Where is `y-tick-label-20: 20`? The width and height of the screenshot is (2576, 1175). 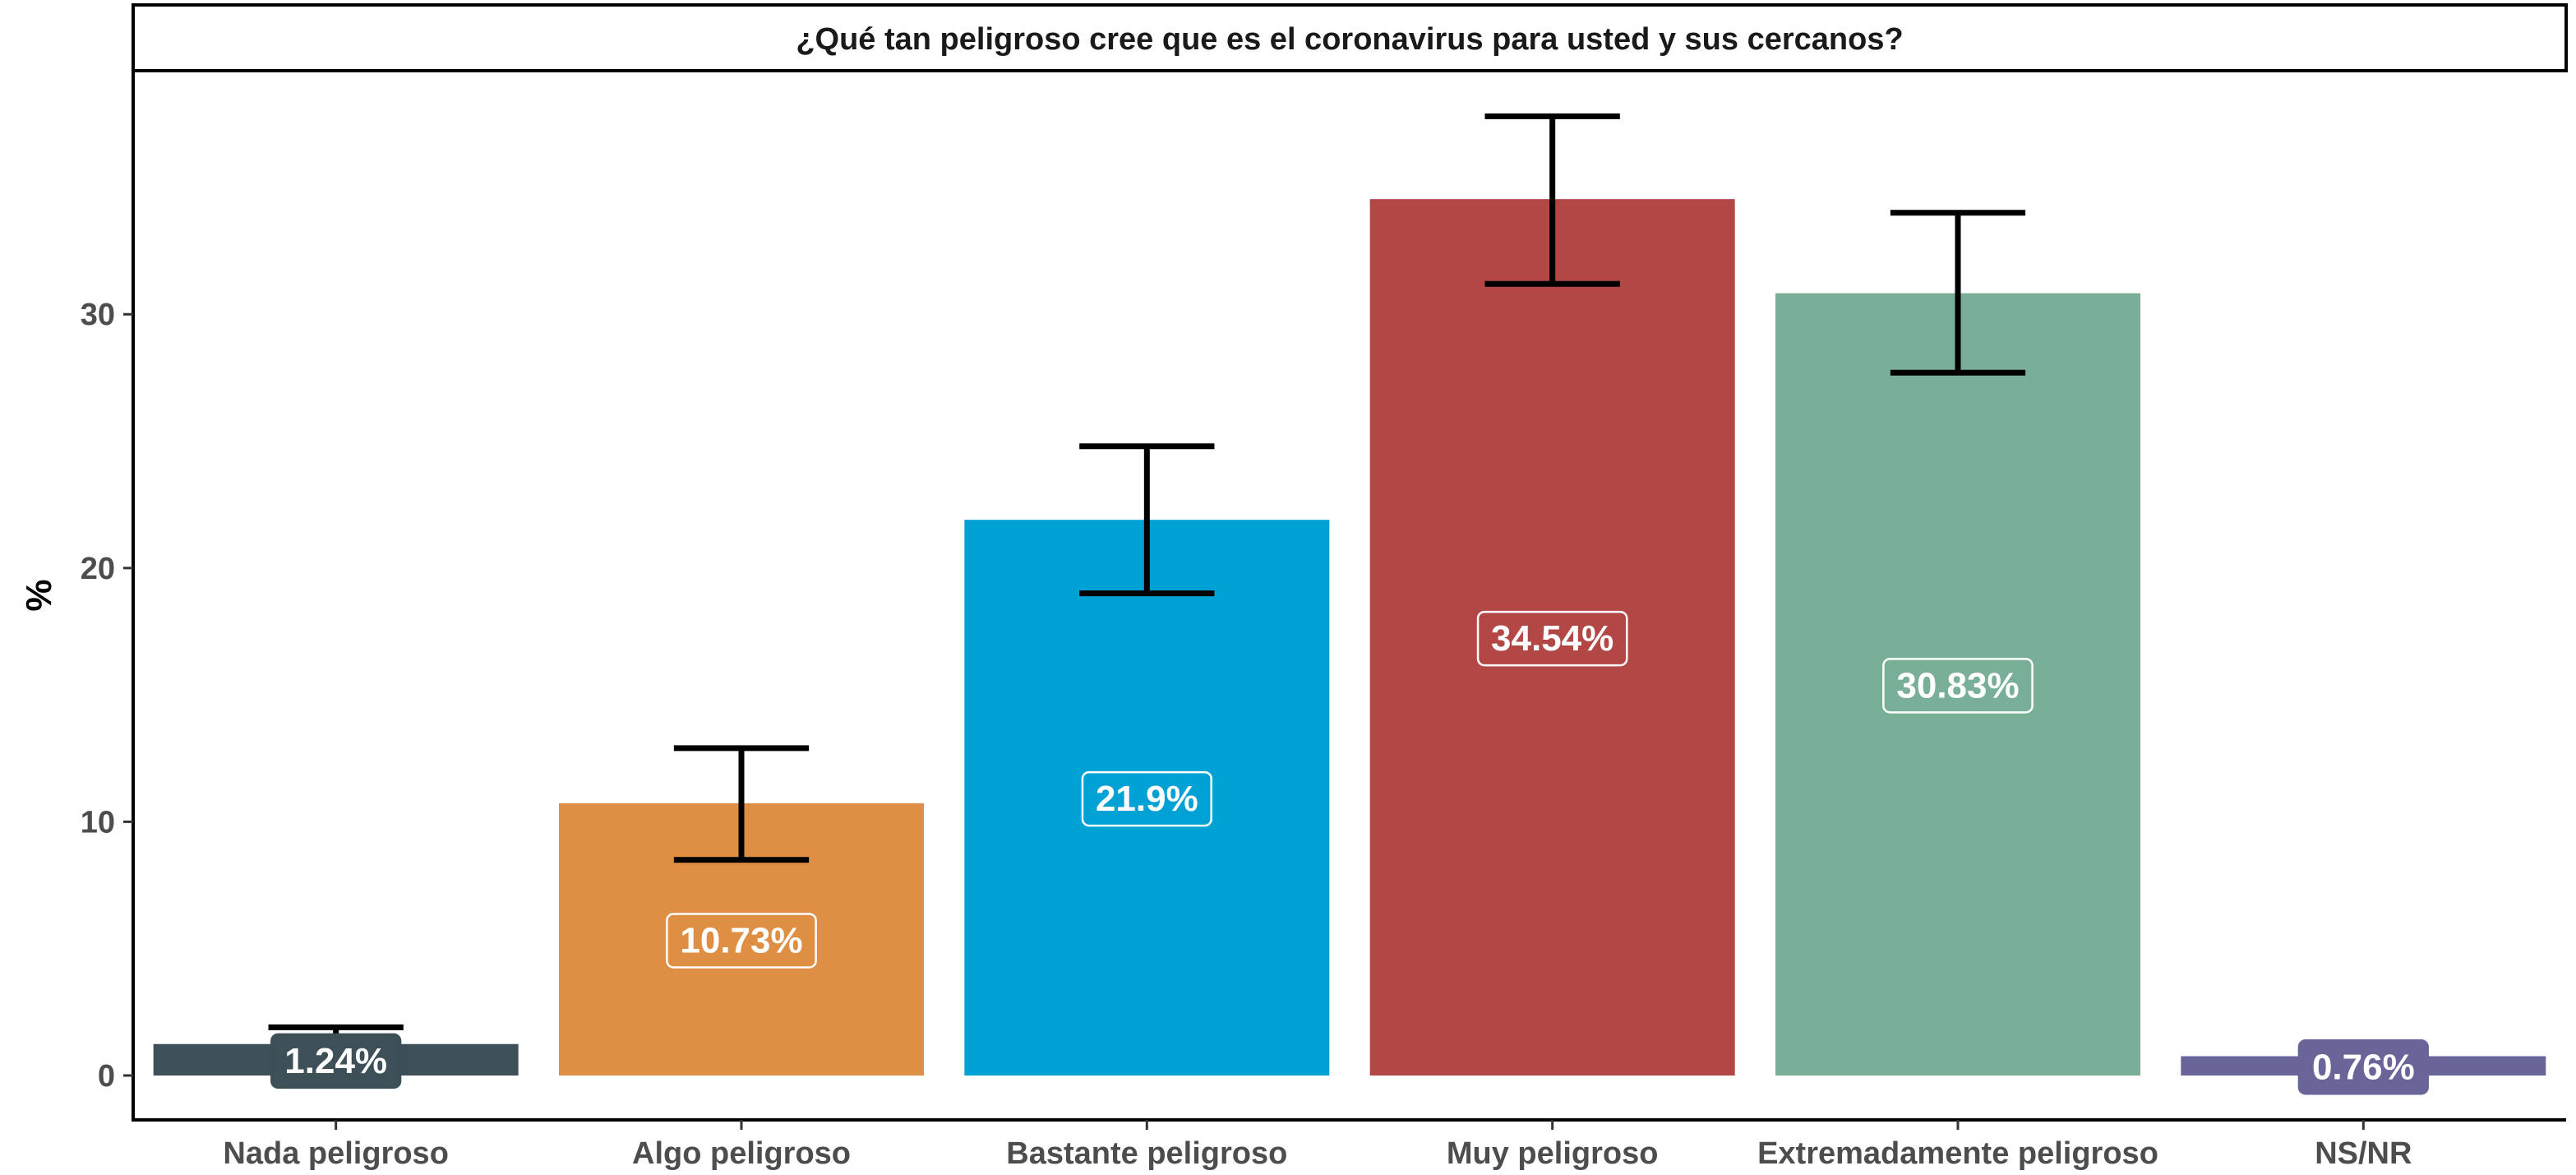
y-tick-label-20: 20 is located at coordinates (98, 569).